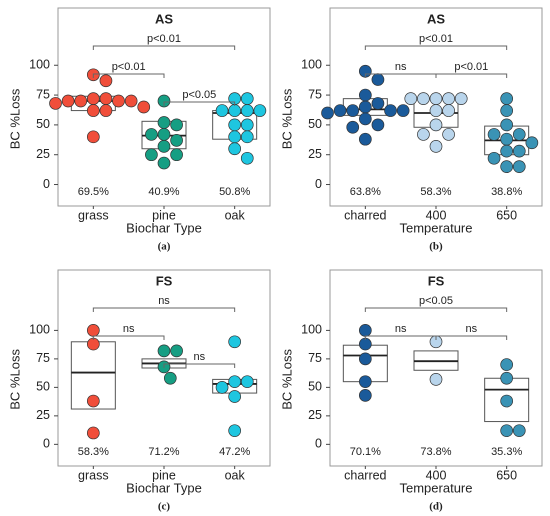 This screenshot has height=516, width=550. What do you see at coordinates (506, 192) in the screenshot?
I see `mean-label: 38.8%` at bounding box center [506, 192].